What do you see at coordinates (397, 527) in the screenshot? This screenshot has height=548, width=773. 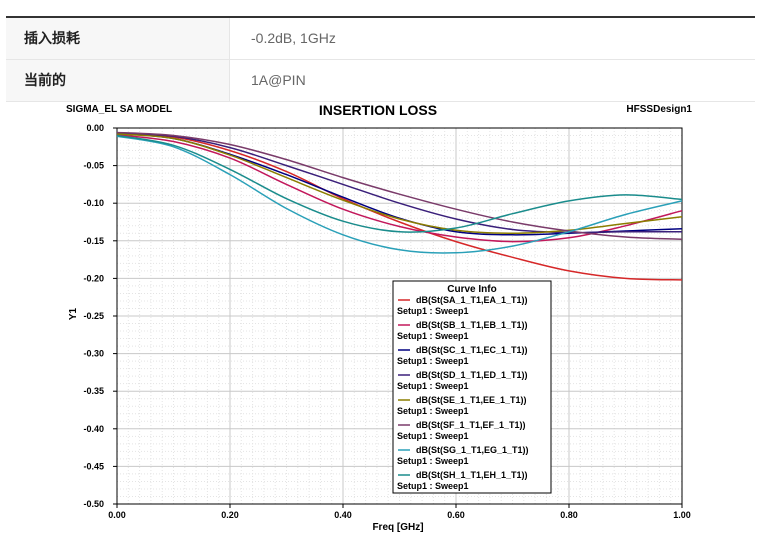 I see `x-axis-label: Freq [GHz]` at bounding box center [397, 527].